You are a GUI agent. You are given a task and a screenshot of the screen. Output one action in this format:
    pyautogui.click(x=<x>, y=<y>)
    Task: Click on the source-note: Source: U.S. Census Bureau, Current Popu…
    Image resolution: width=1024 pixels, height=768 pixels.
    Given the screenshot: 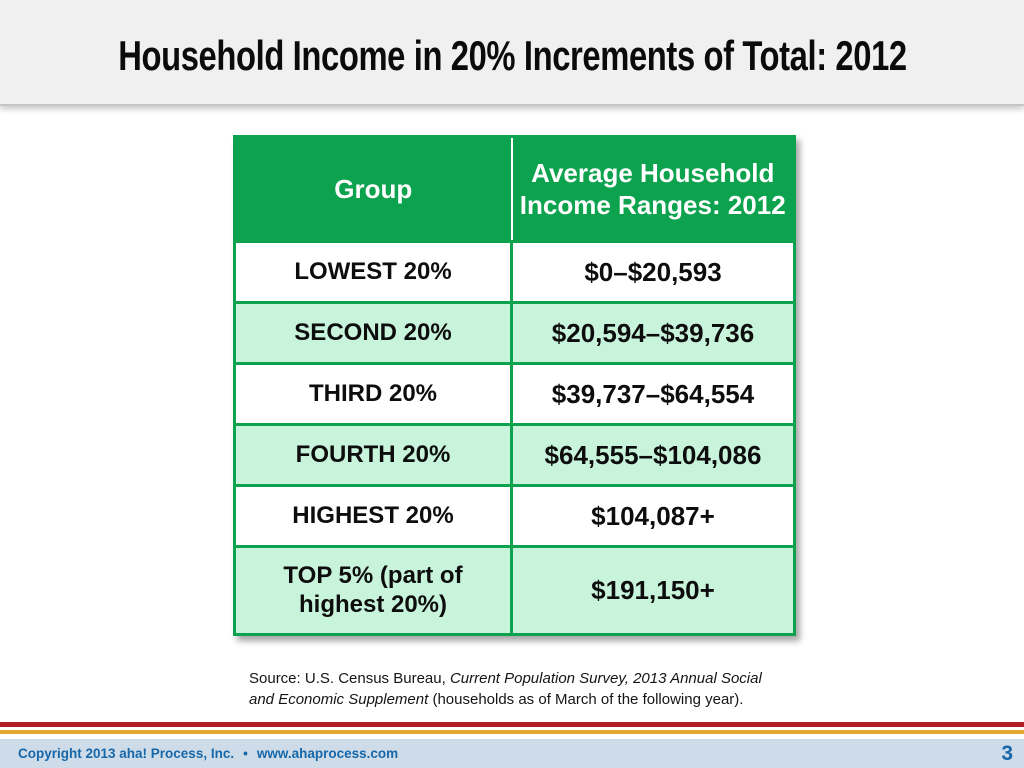 What is the action you would take?
    pyautogui.click(x=513, y=689)
    